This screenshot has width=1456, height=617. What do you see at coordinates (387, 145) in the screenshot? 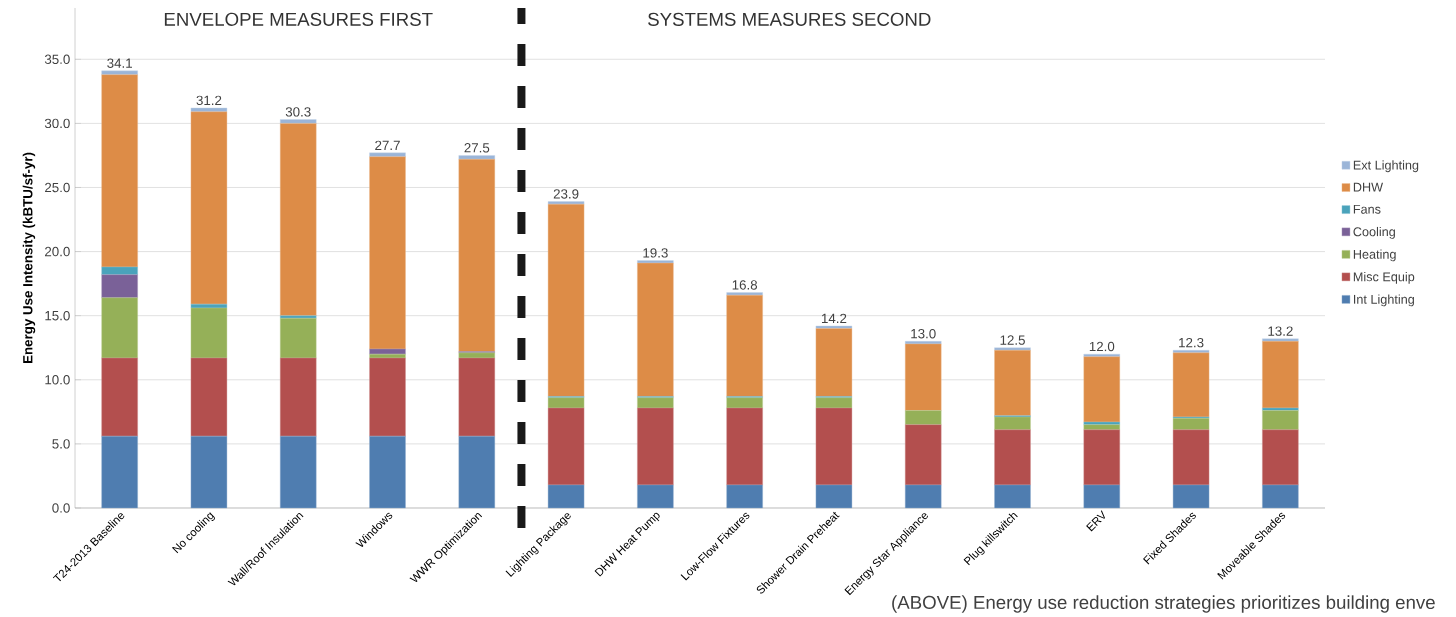
I see `total-label: 27.7` at bounding box center [387, 145].